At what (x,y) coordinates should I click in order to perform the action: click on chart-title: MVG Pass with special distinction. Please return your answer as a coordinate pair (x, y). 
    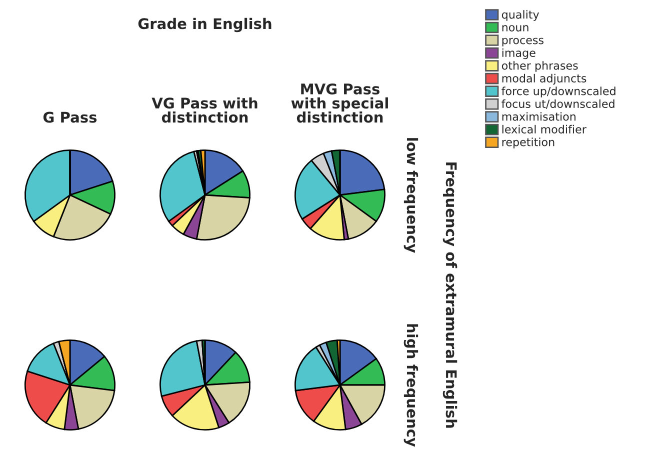
    Looking at the image, I should click on (339, 103).